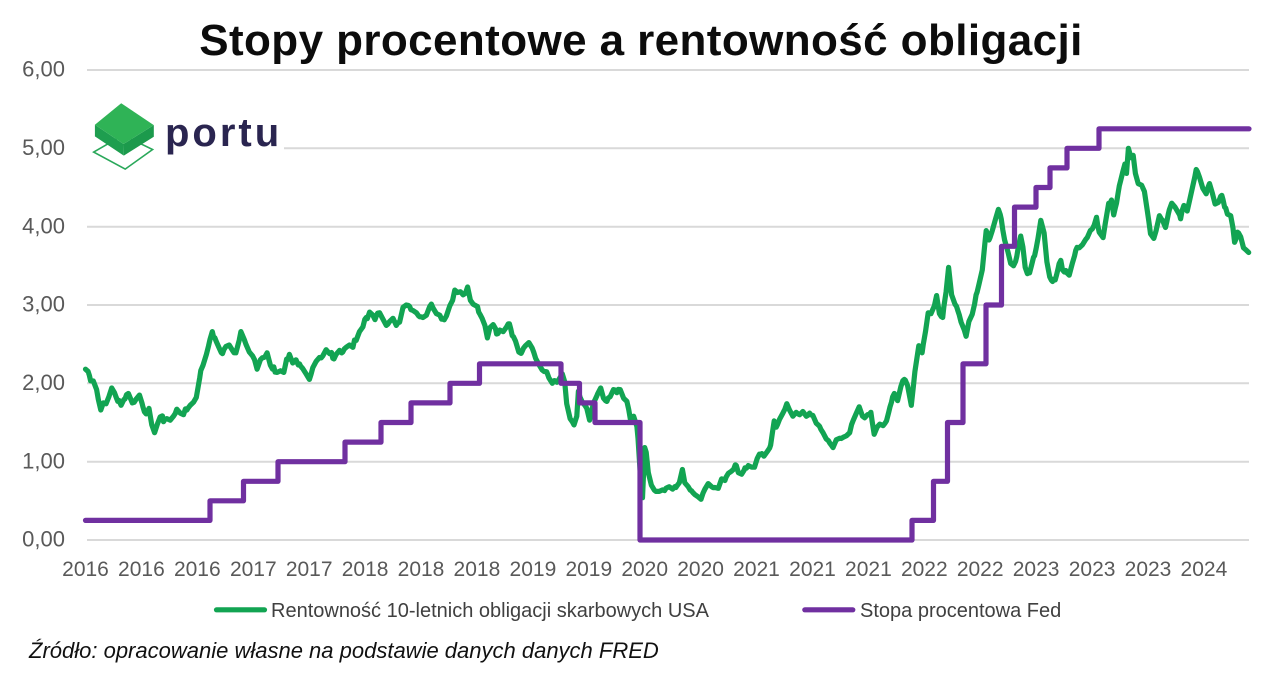  Describe the element at coordinates (960, 611) in the screenshot. I see `svg-text: Stopa procentowa Fed` at that location.